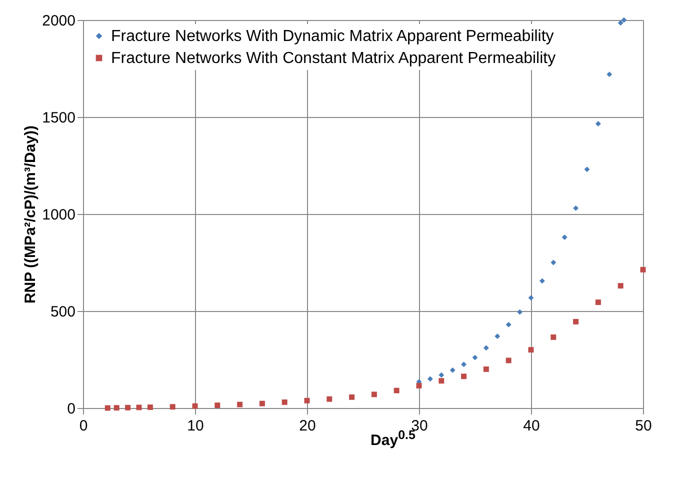 This screenshot has width=686, height=477. I want to click on x-tick-label: 40, so click(531, 426).